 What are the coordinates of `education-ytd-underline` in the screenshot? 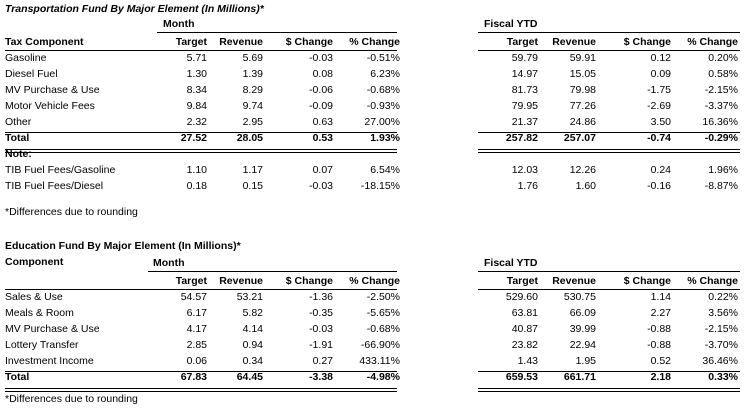 It's located at (609, 271).